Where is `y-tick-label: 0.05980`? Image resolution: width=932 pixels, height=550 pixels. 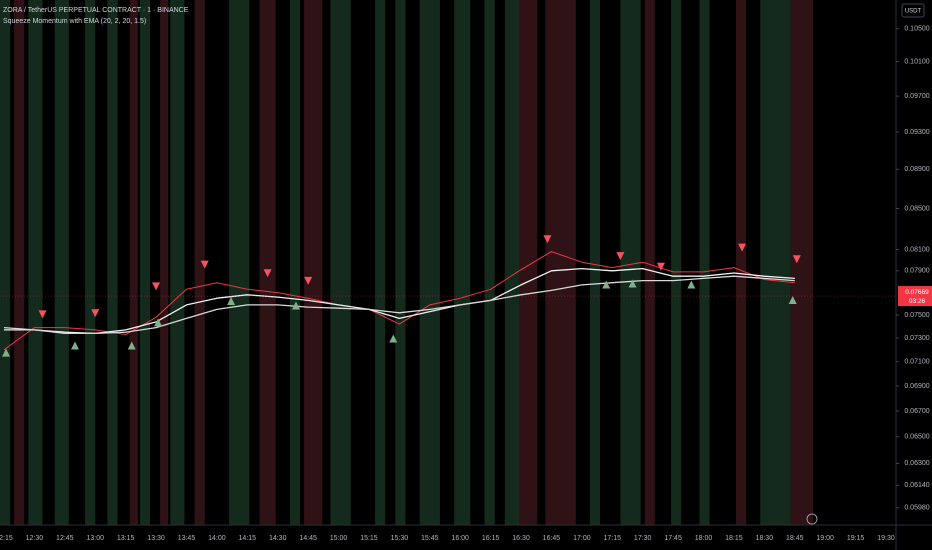
y-tick-label: 0.05980 is located at coordinates (916, 508).